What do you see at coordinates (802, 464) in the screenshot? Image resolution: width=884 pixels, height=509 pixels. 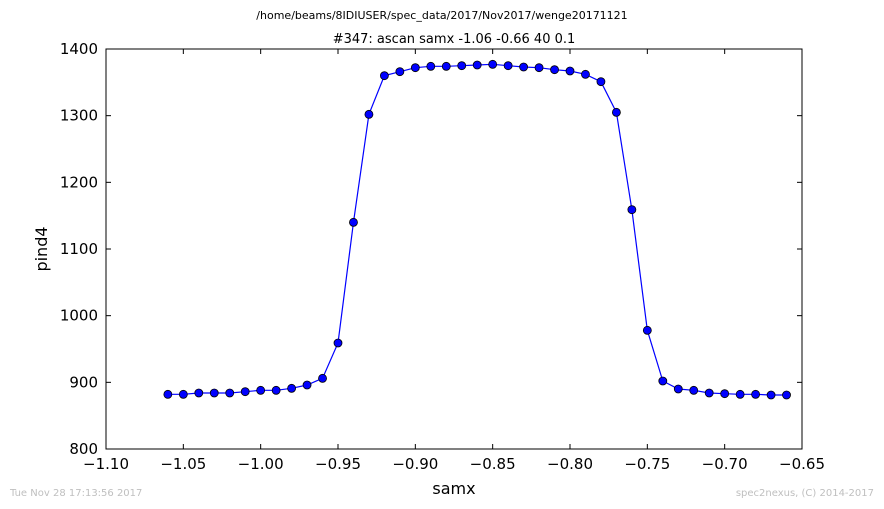 I see `x-tick-label: −0.65` at bounding box center [802, 464].